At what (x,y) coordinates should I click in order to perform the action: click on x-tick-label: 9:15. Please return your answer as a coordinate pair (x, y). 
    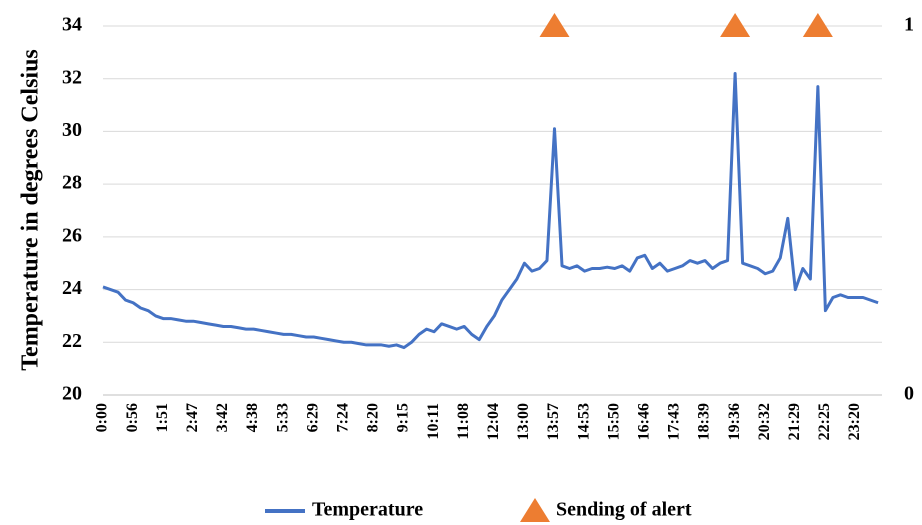
    Looking at the image, I should click on (403, 417).